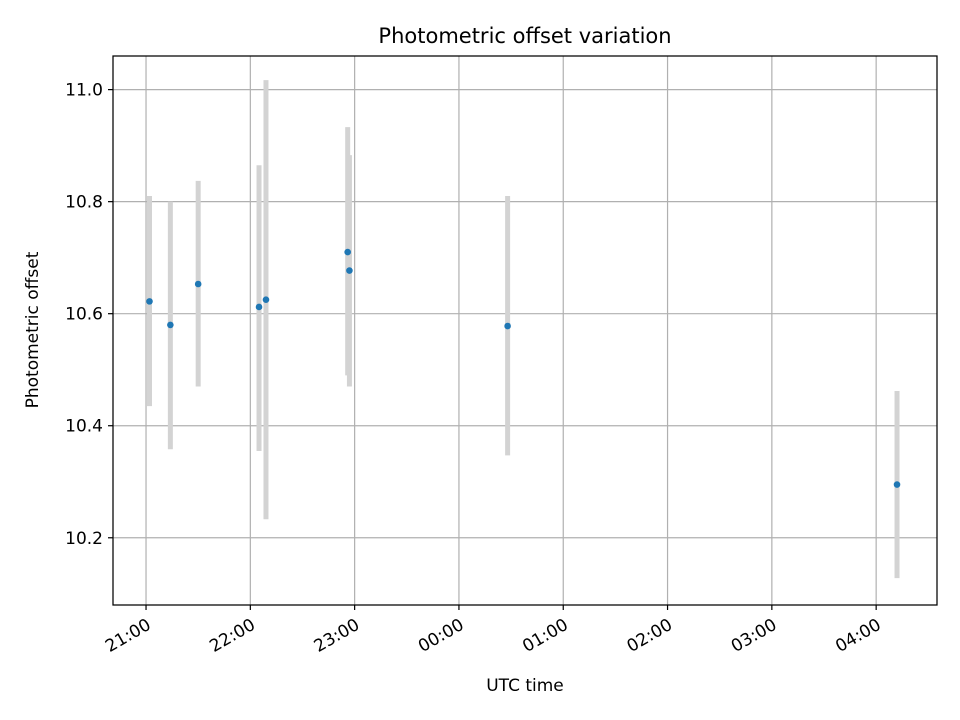 The height and width of the screenshot is (720, 960). What do you see at coordinates (525, 686) in the screenshot?
I see `x-axis-title: UTC time` at bounding box center [525, 686].